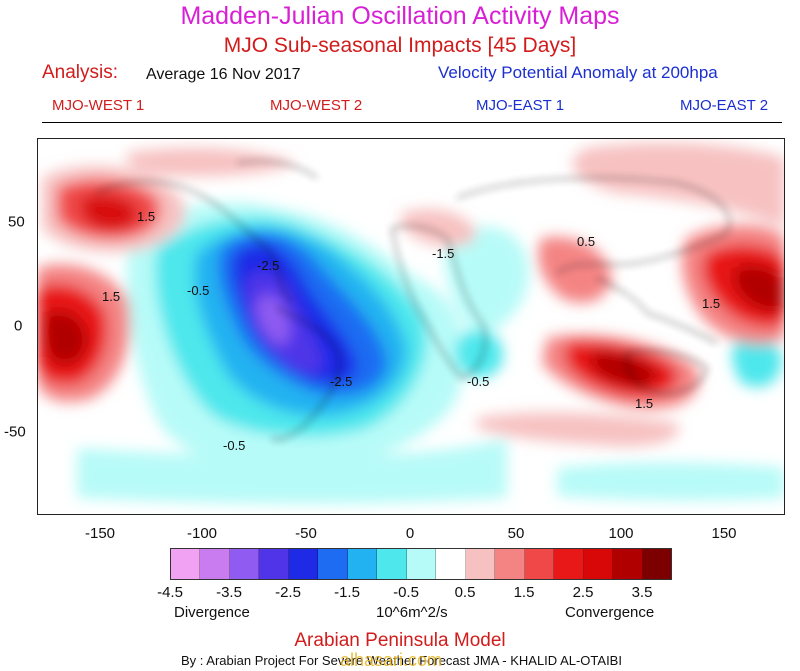  I want to click on map-title: Madden-Julian Oscillation Activity Maps, so click(400, 16).